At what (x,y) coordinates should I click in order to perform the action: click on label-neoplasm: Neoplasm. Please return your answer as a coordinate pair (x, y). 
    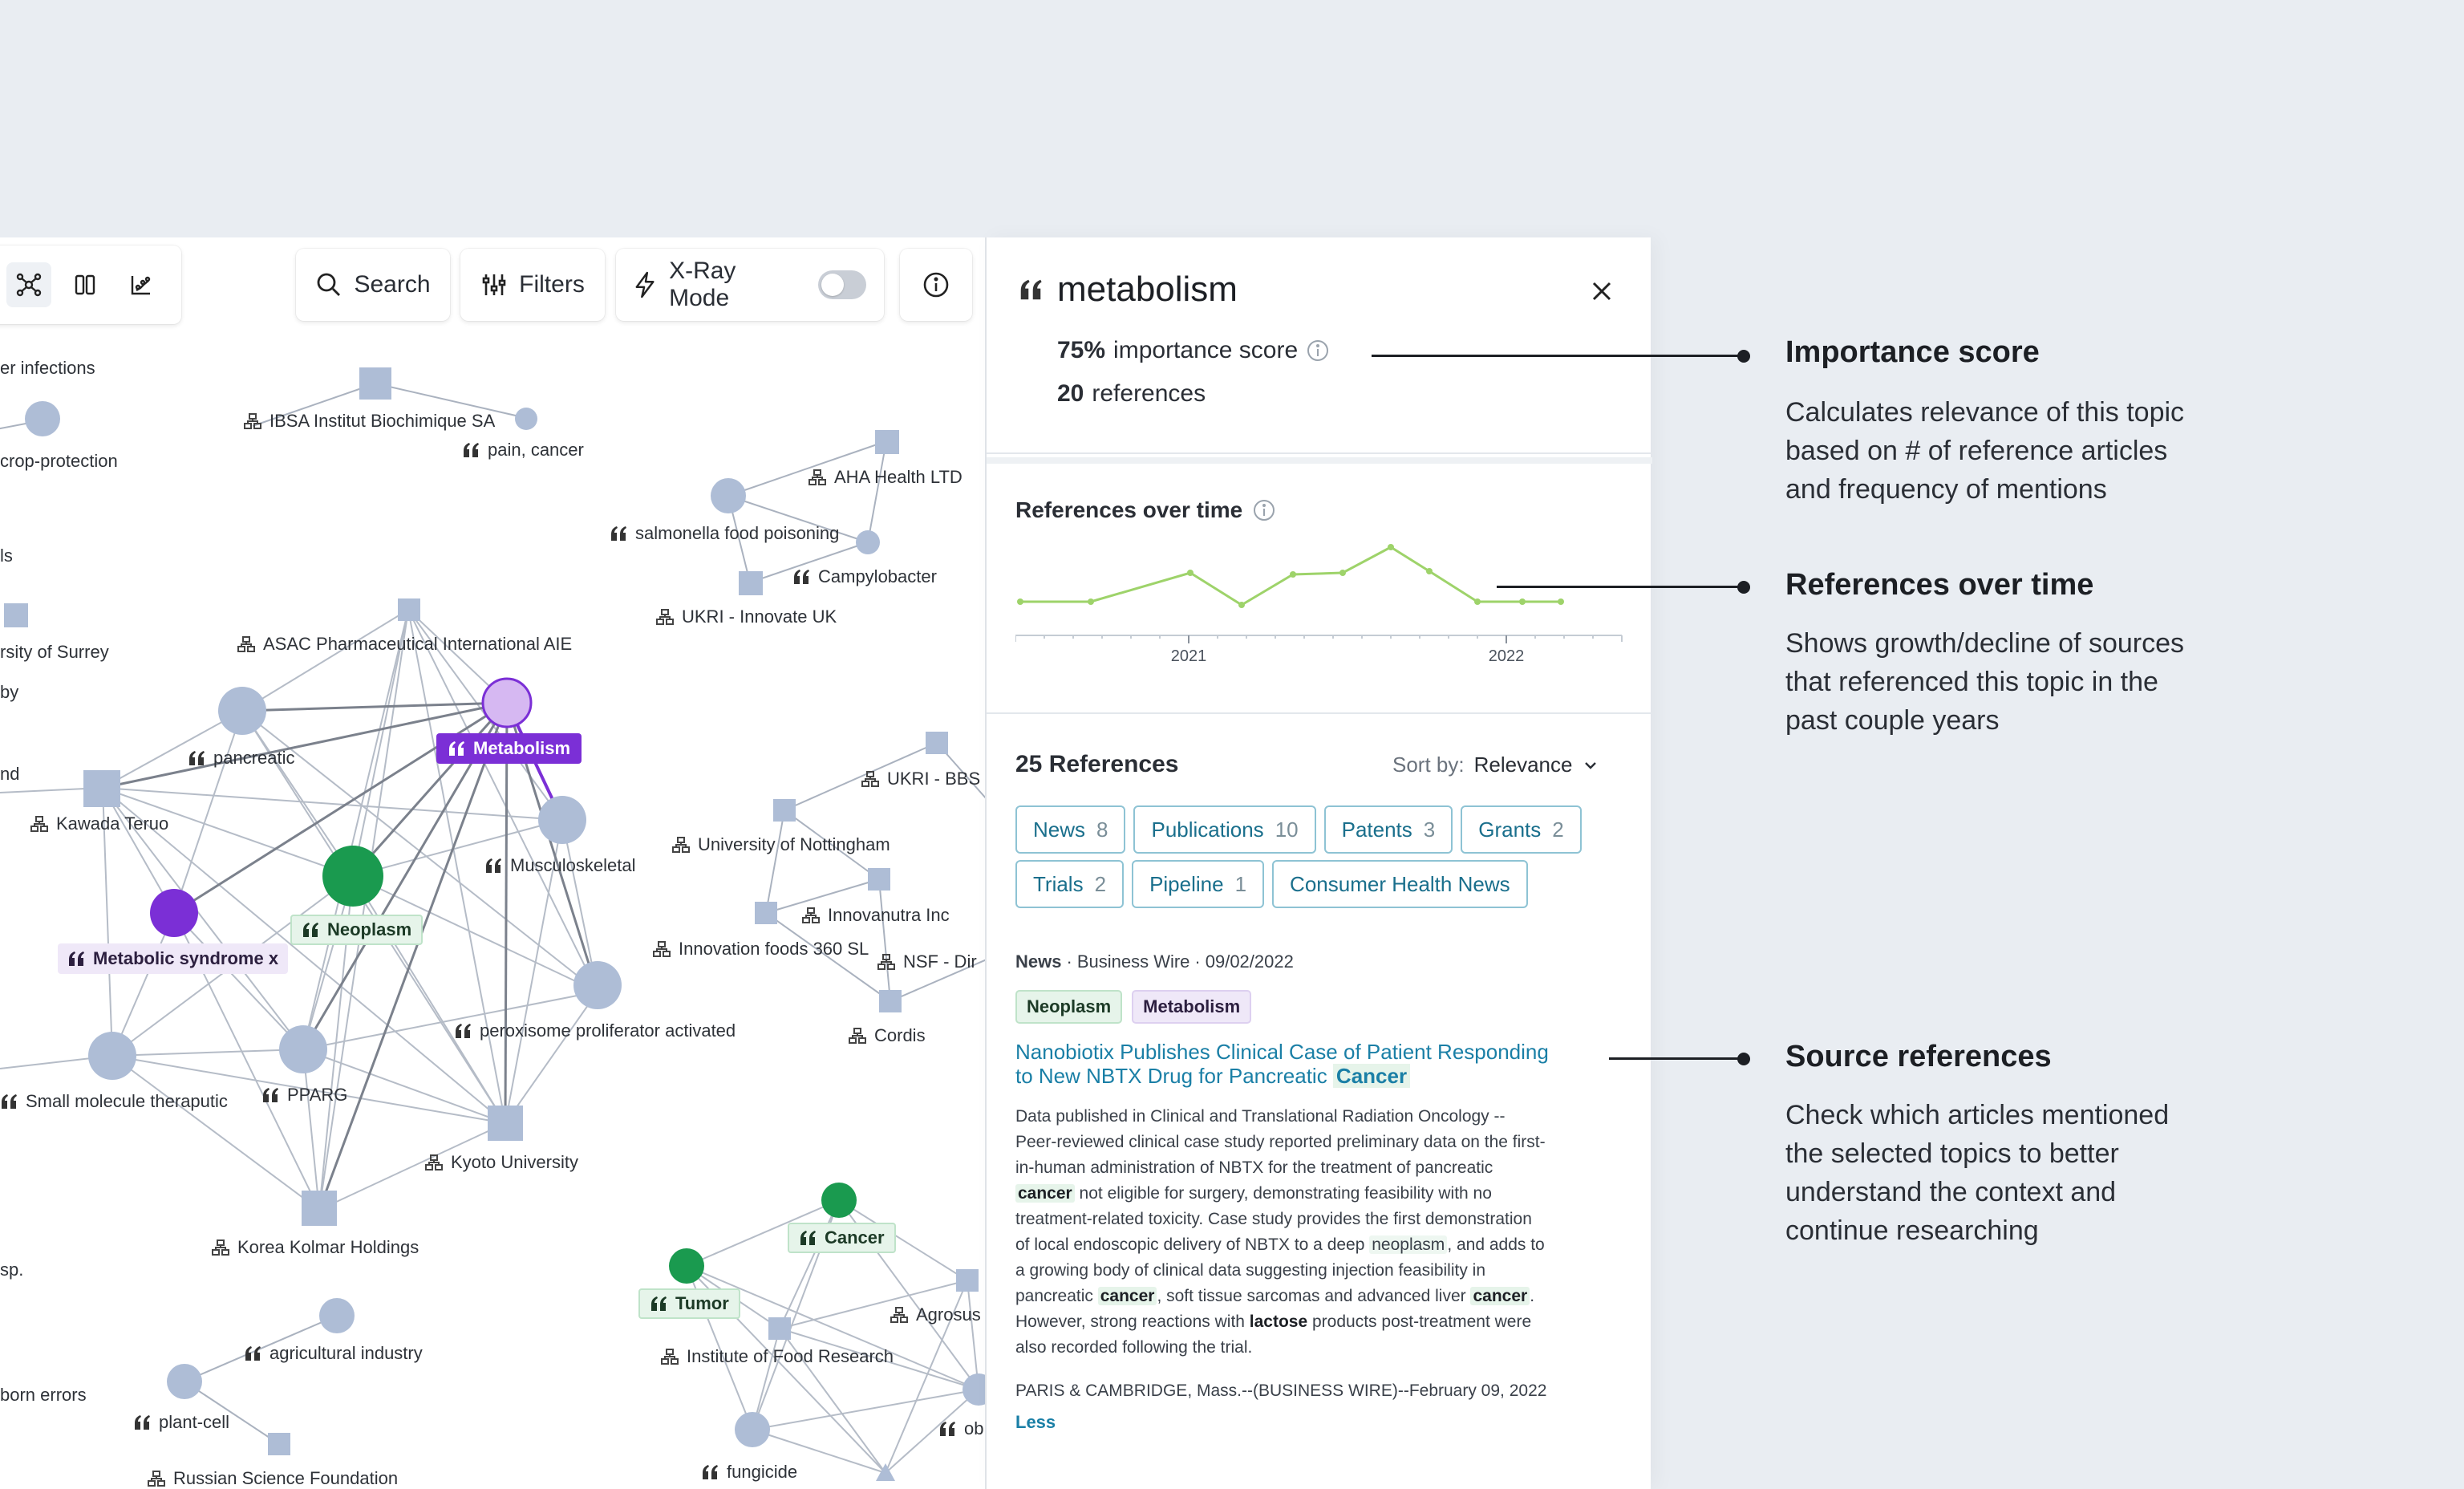
    Looking at the image, I should click on (357, 930).